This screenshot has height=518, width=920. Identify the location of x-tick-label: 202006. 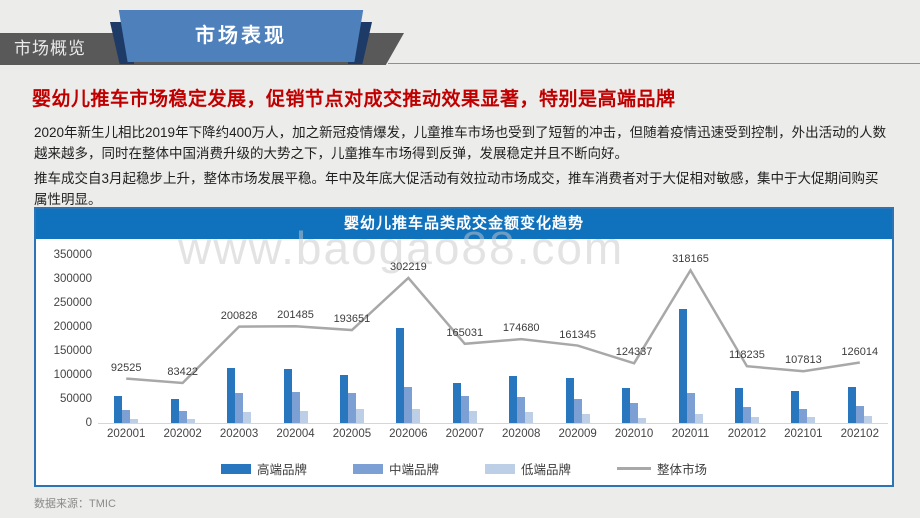
(408, 434).